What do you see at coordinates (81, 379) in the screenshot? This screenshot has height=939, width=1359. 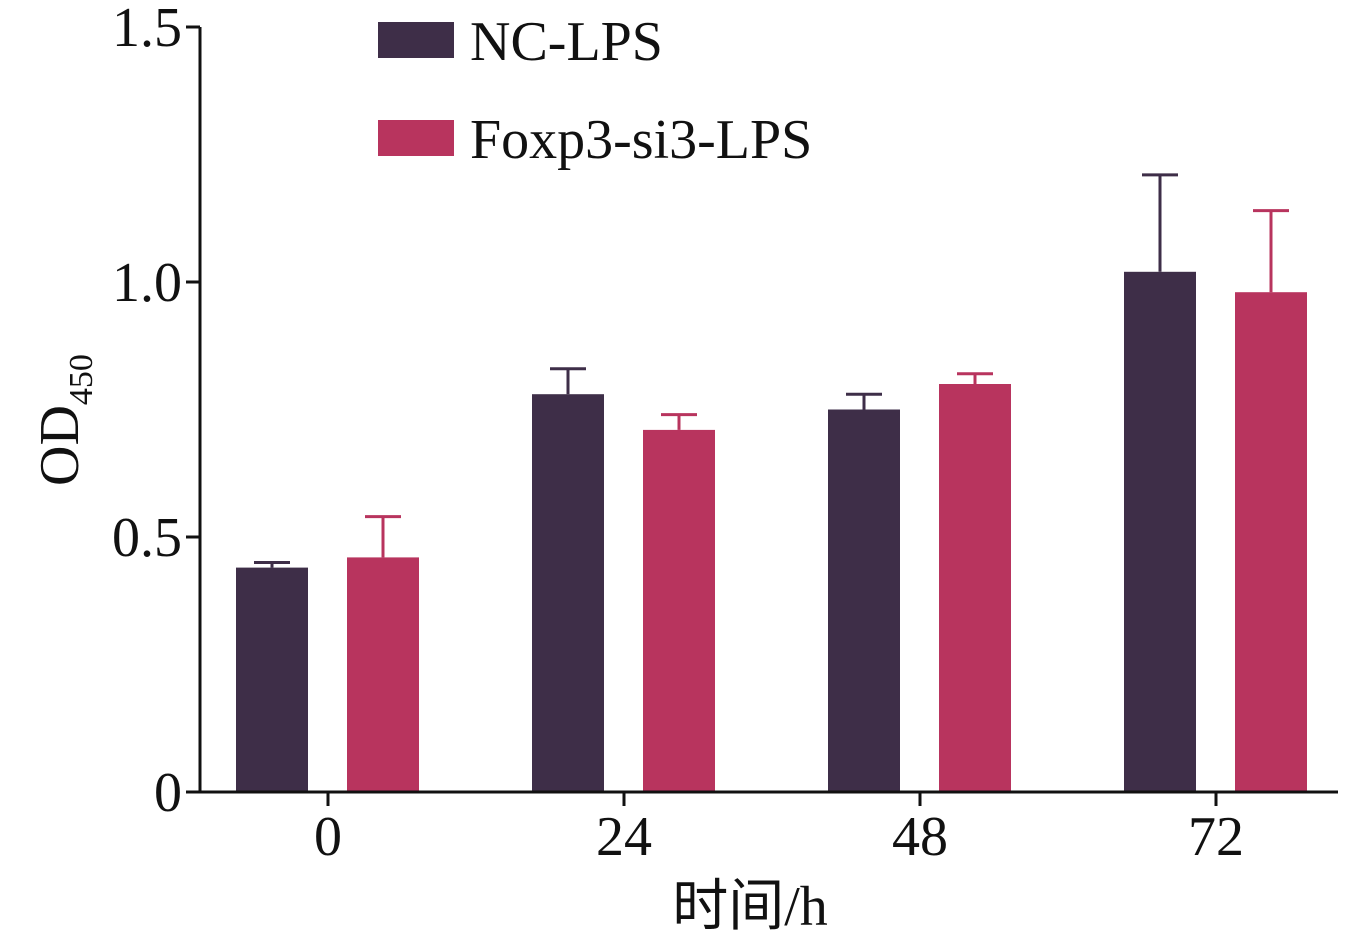 I see `y-axis-label-subscript: 450` at bounding box center [81, 379].